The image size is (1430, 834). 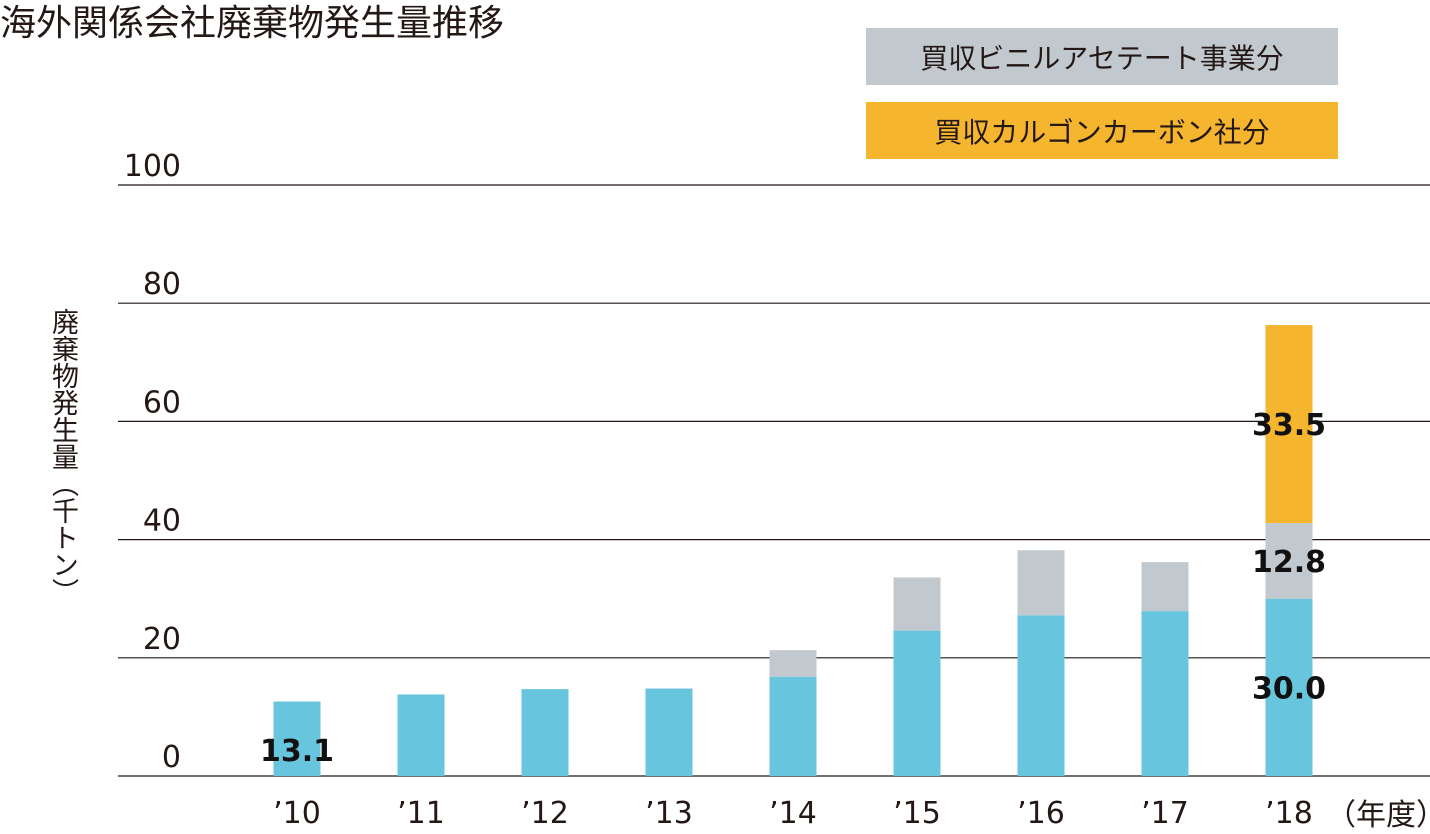 I want to click on data-label: 30.0, so click(x=1289, y=688).